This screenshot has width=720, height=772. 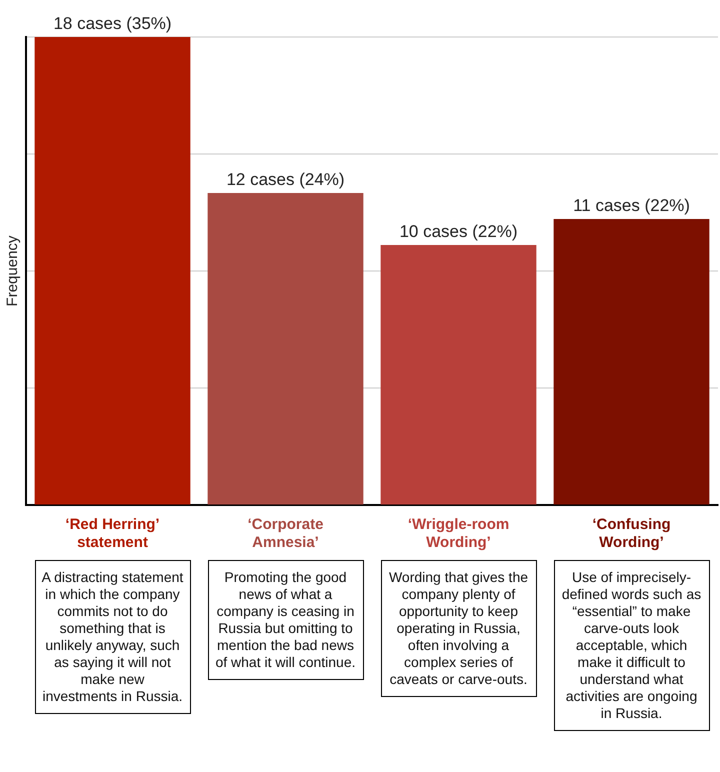 What do you see at coordinates (632, 645) in the screenshot?
I see `text: Use of imprecisely-defined words such as “essential” to make carve-outs look acceptable, which make it difficult to understand what activities are ongoing in Russia.` at bounding box center [632, 645].